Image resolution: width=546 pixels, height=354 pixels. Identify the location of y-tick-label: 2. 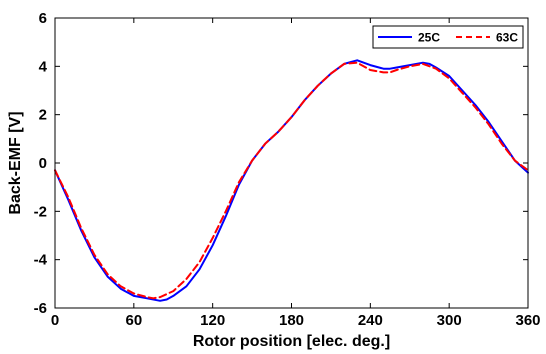
(43, 115).